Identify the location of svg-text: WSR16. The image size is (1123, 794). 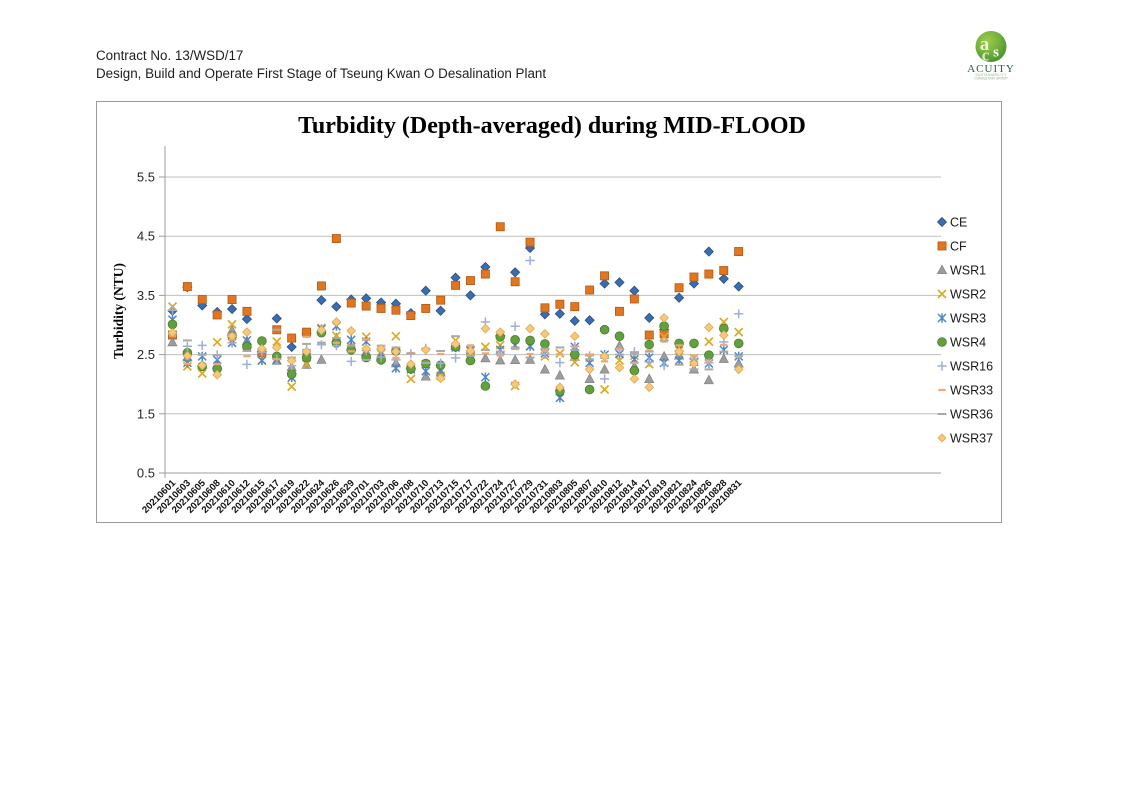
(971, 367).